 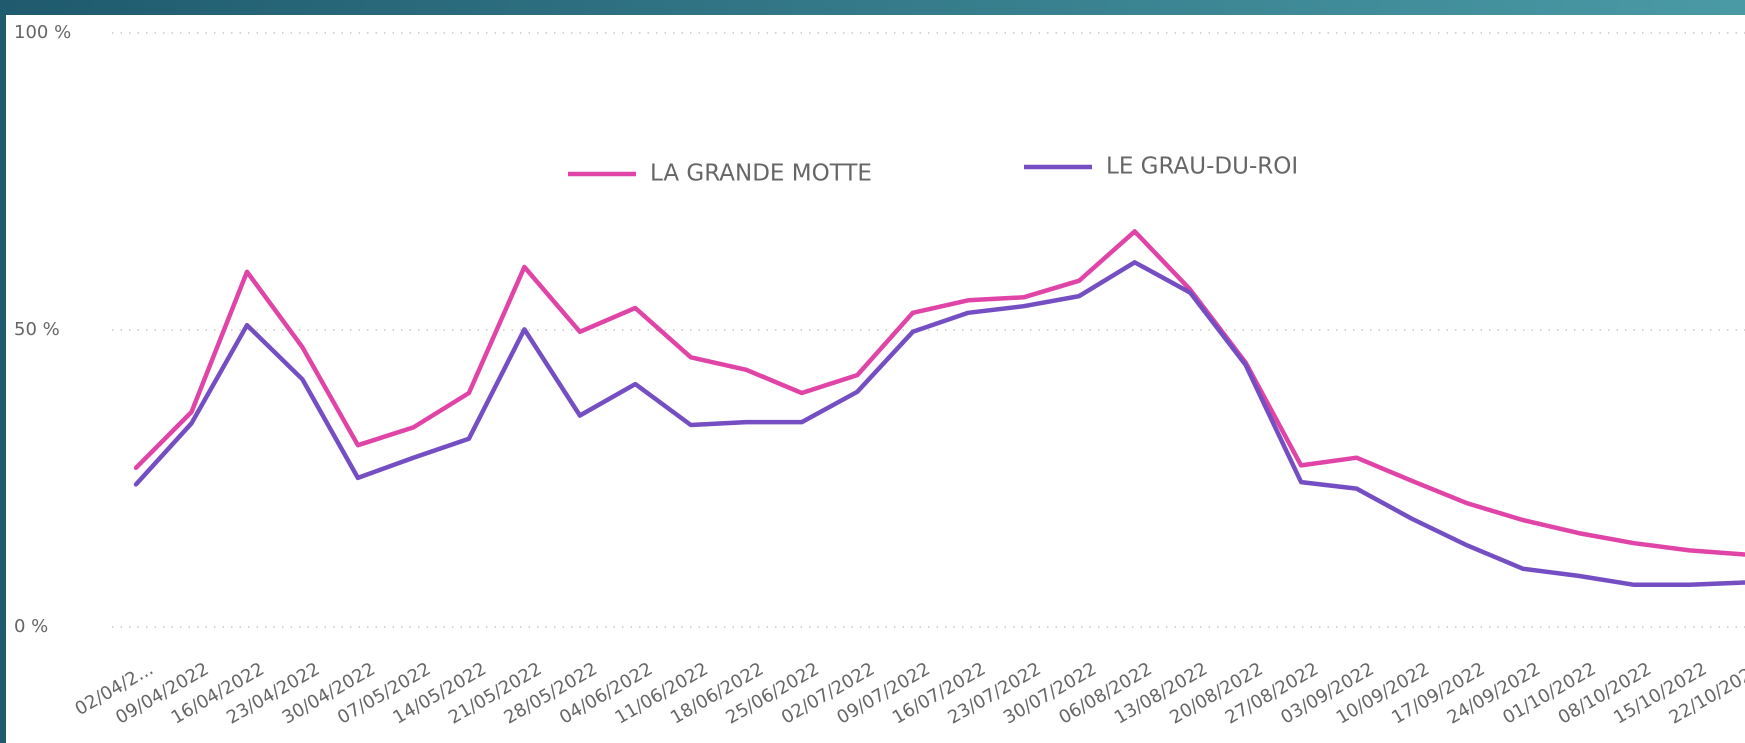 I want to click on y-tick-label: 50 %, so click(x=37, y=329).